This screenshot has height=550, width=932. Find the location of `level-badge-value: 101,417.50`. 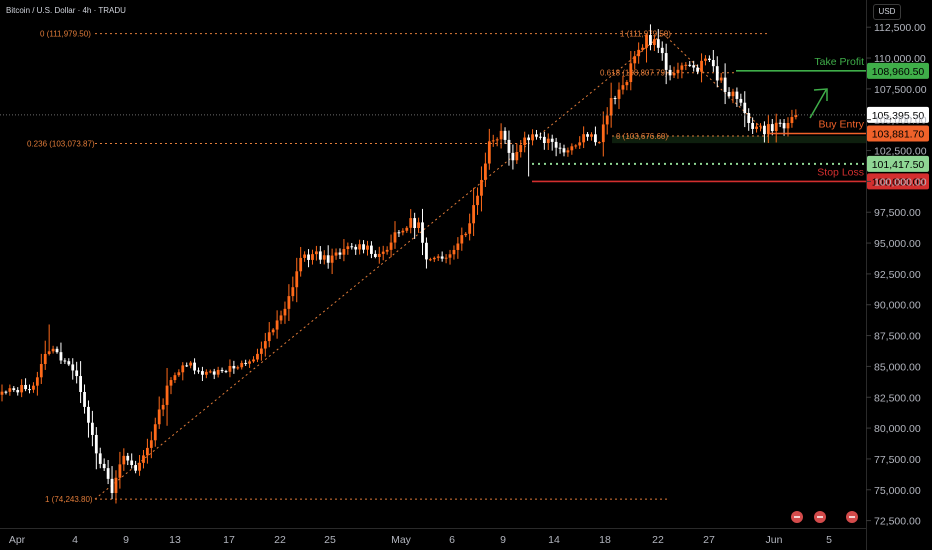

level-badge-value: 101,417.50 is located at coordinates (898, 165).